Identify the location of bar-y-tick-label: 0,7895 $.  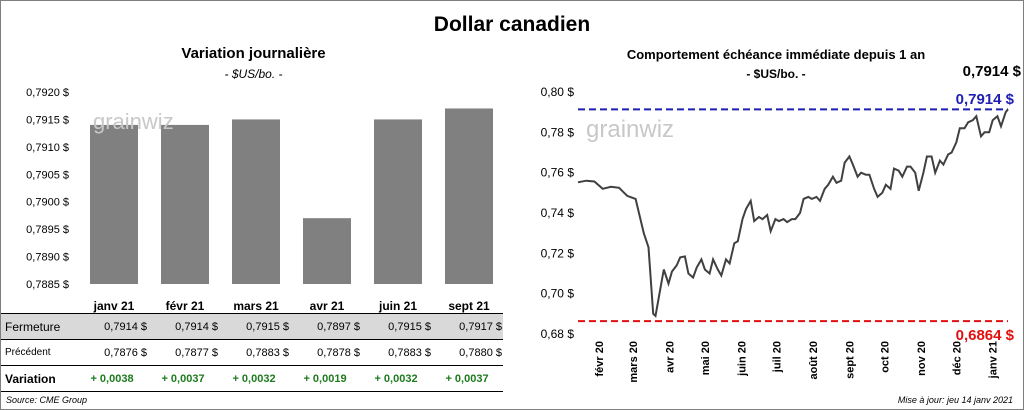
(47, 230).